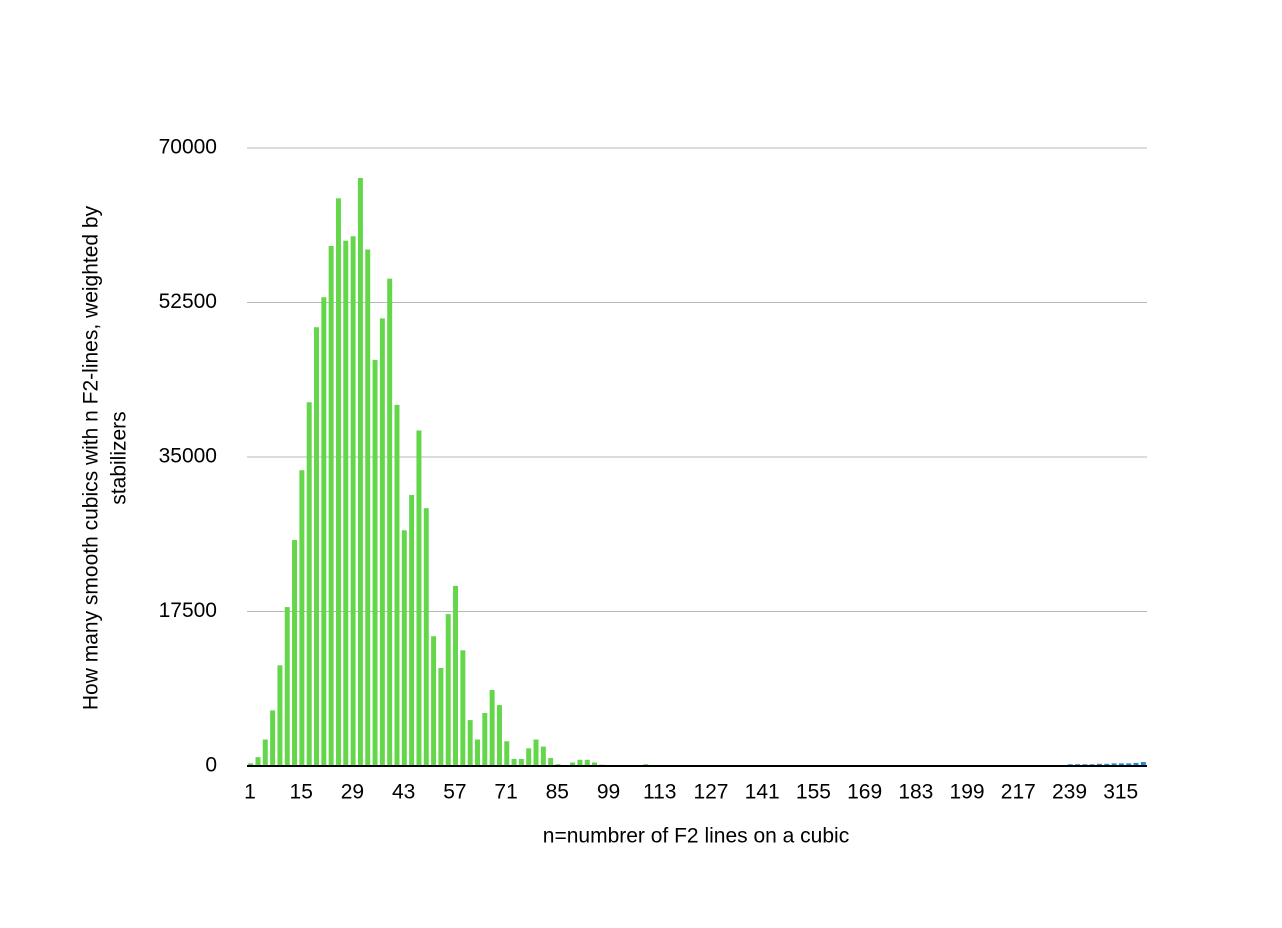 The image size is (1282, 928). What do you see at coordinates (557, 792) in the screenshot?
I see `x-tick-label: 85` at bounding box center [557, 792].